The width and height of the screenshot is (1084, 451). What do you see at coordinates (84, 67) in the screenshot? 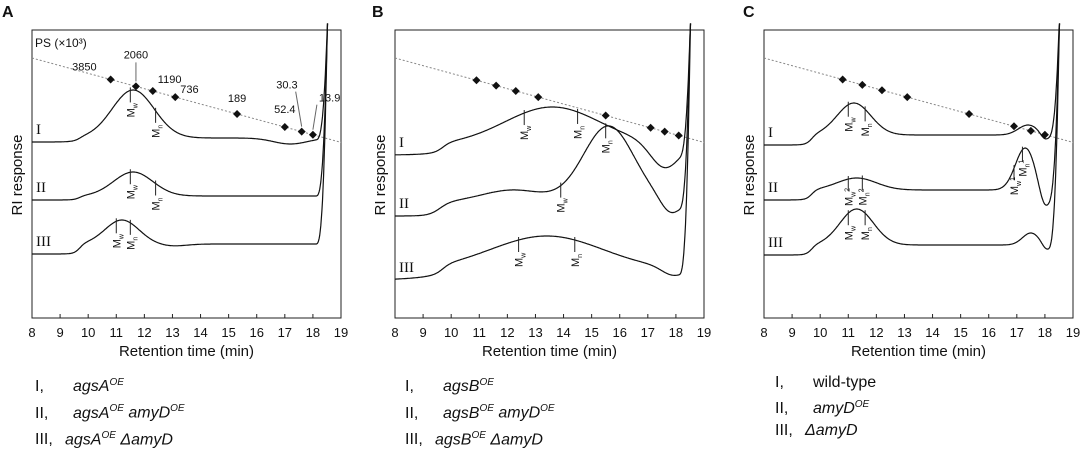
I see `standard-value-label: 3850` at bounding box center [84, 67].